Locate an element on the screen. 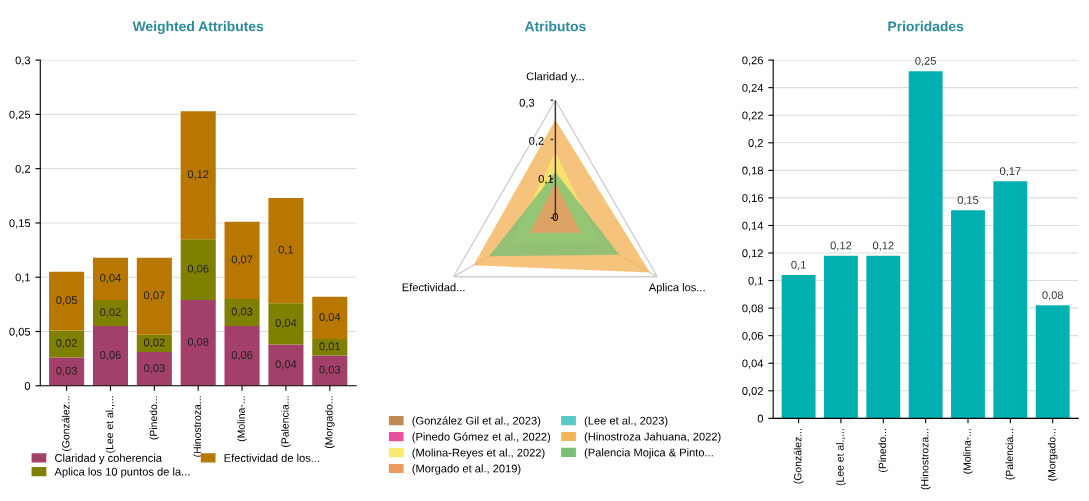 This screenshot has width=1089, height=501. data-label: 0,17 is located at coordinates (1010, 172).